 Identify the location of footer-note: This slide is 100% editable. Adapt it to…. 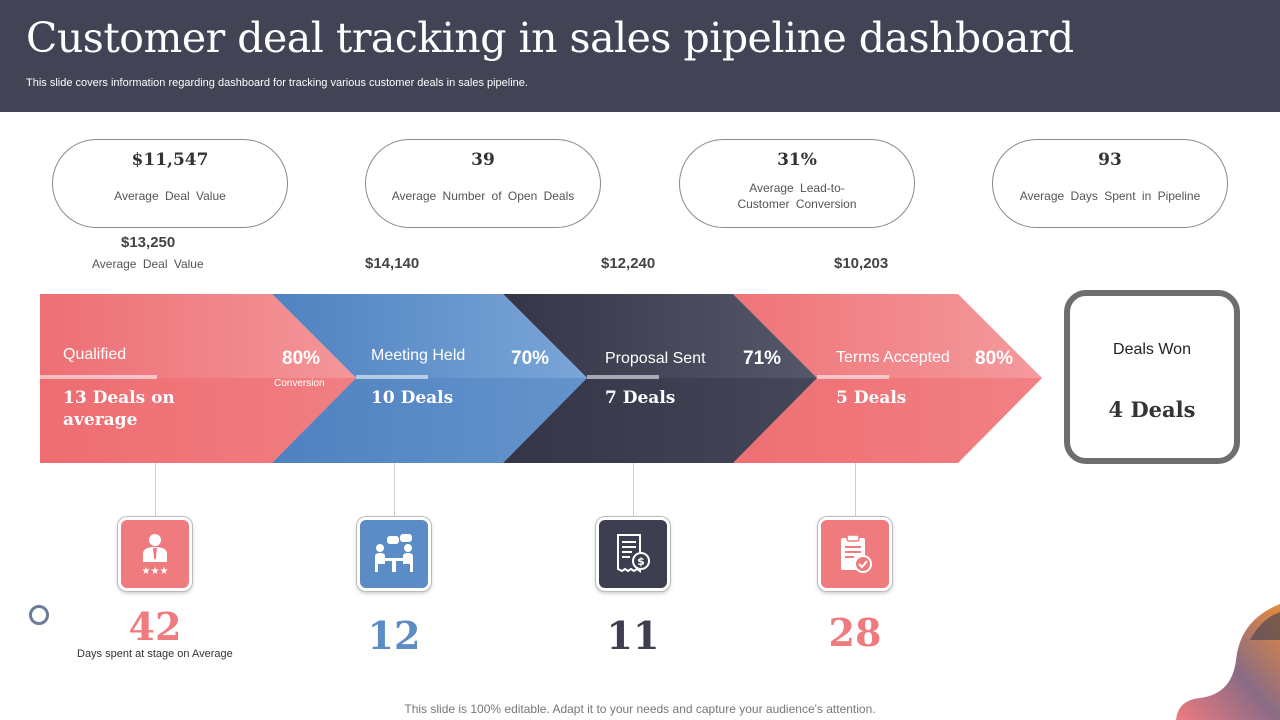
(640, 709).